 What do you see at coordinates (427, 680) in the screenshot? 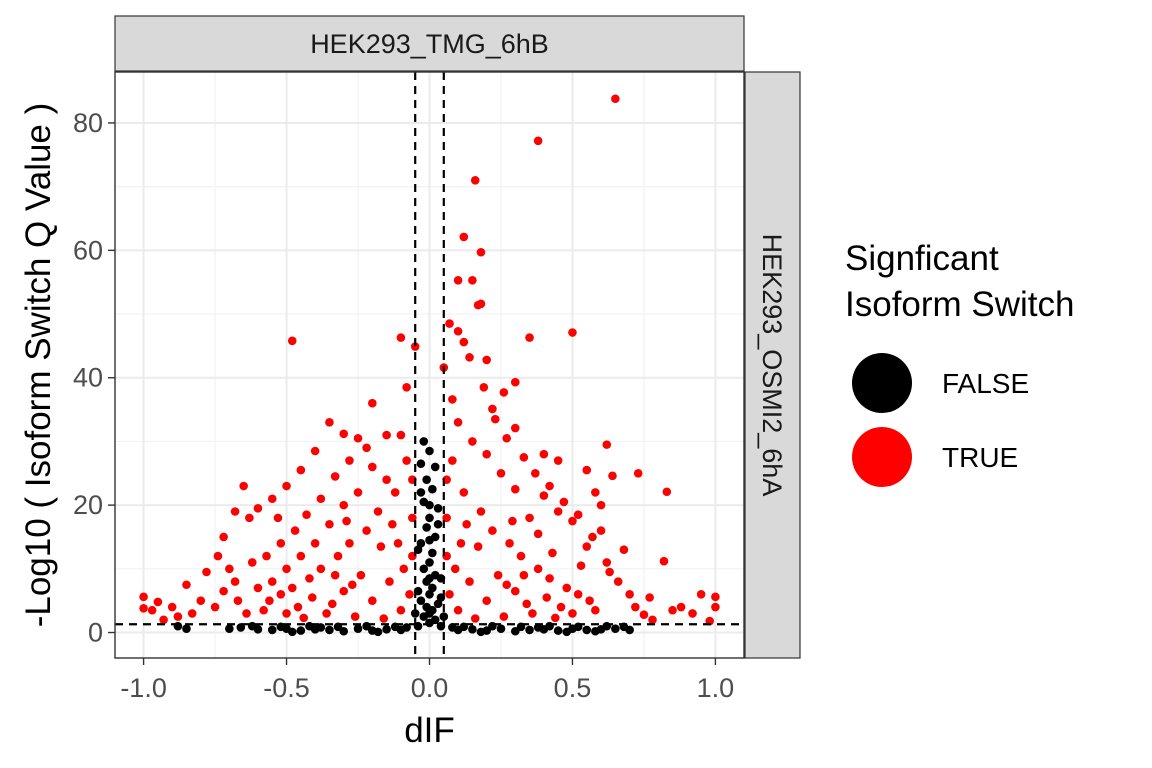
I see `x-axis: -1.0 -0.5 0.0 0.5 1.0` at bounding box center [427, 680].